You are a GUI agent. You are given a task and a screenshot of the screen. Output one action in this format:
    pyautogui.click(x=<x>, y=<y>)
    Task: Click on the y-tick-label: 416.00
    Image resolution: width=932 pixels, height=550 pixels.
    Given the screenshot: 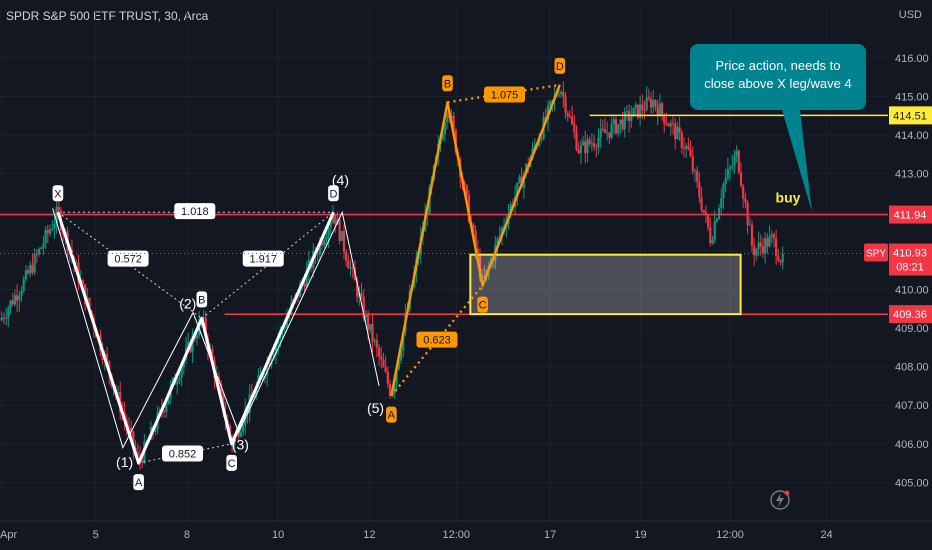 What is the action you would take?
    pyautogui.click(x=912, y=59)
    